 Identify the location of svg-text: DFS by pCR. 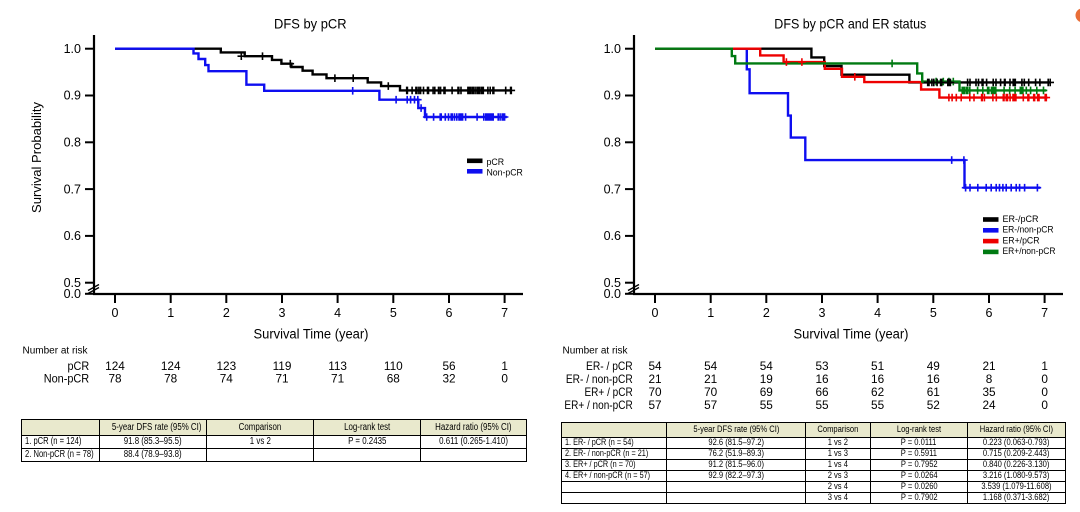
(310, 24).